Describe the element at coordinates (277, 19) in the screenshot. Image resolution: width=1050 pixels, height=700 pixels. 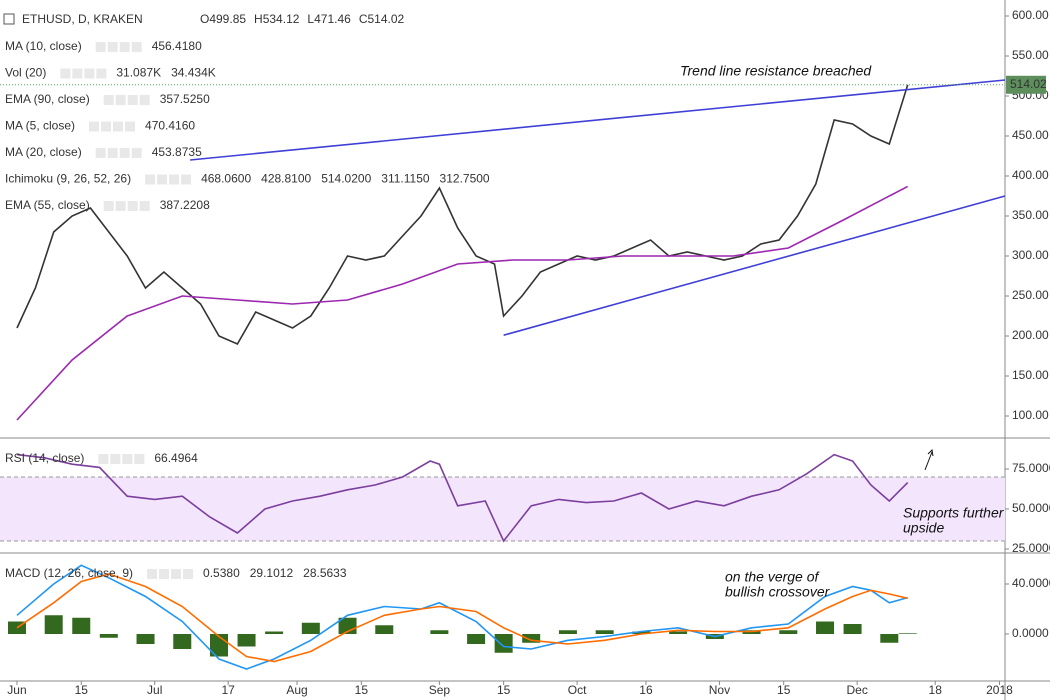
I see `ohlc-label: H534.12` at that location.